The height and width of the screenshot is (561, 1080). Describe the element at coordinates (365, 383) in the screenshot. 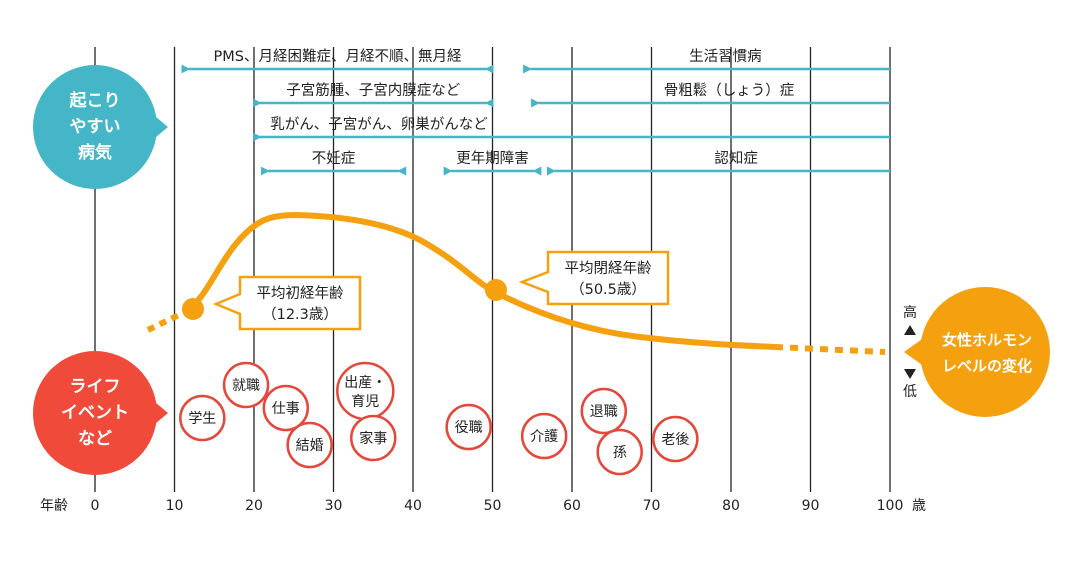

I see `life-event-label: 出産・` at that location.